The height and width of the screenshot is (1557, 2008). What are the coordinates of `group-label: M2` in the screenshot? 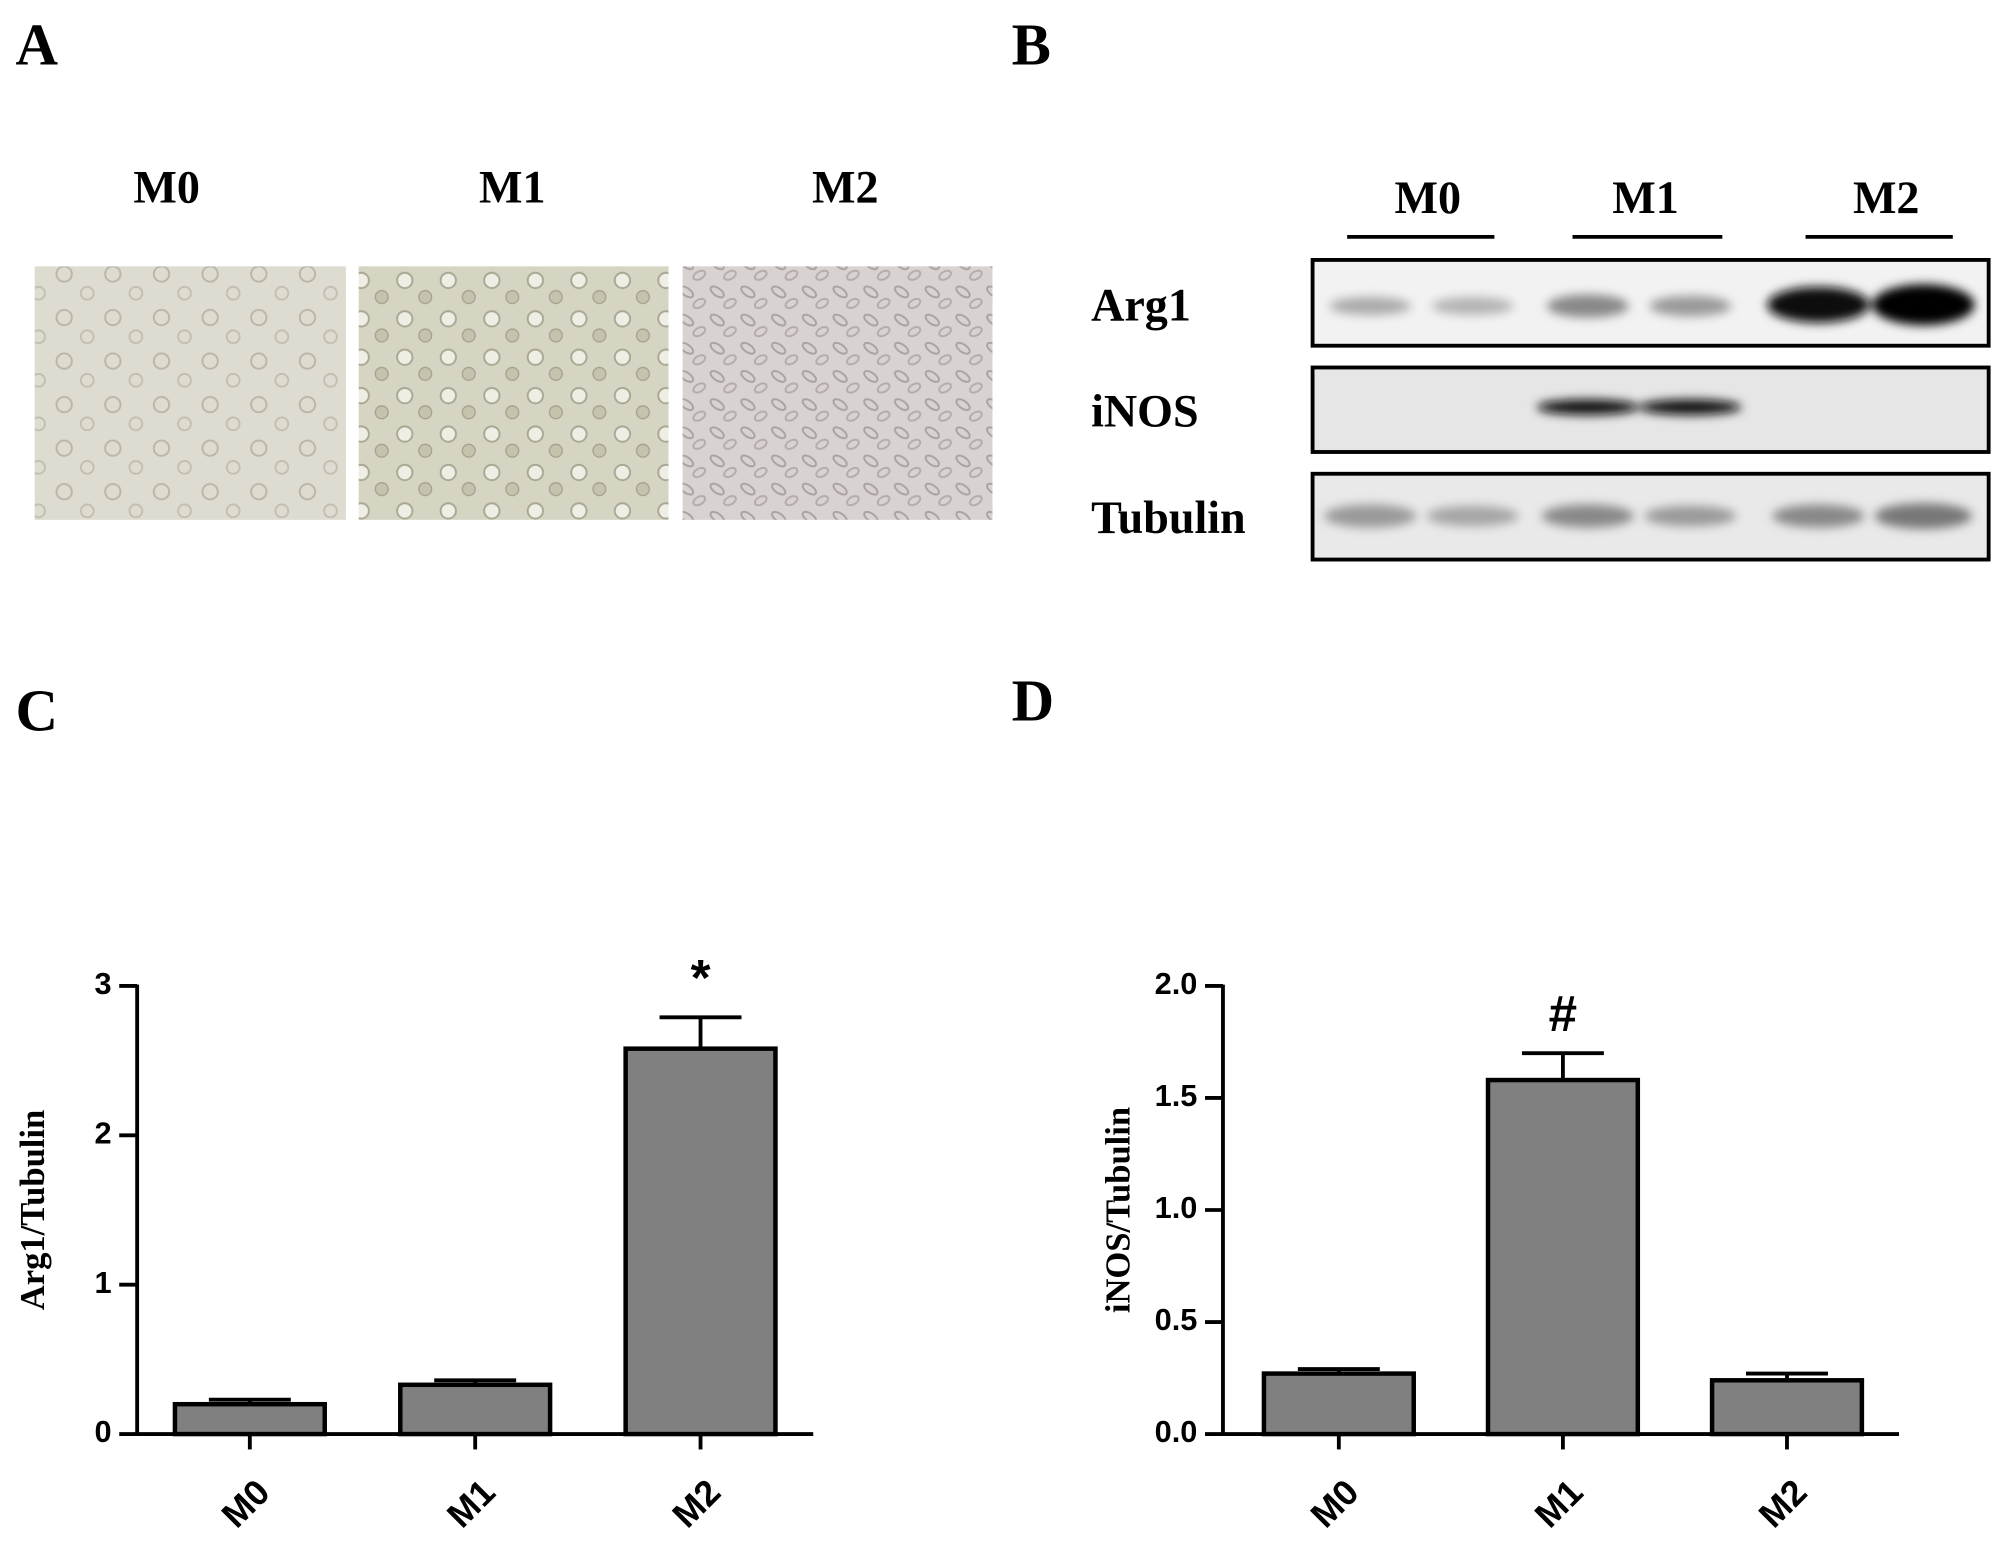 It's located at (1886, 197).